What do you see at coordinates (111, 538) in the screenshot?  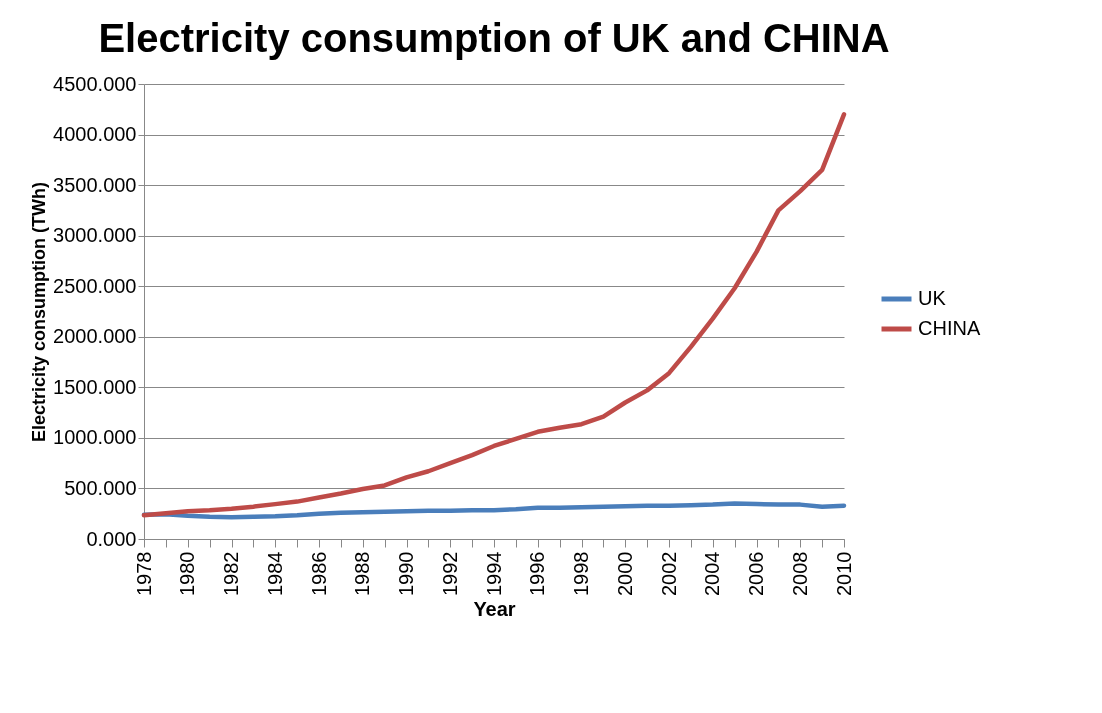 I see `y-tick-label: 0.000` at bounding box center [111, 538].